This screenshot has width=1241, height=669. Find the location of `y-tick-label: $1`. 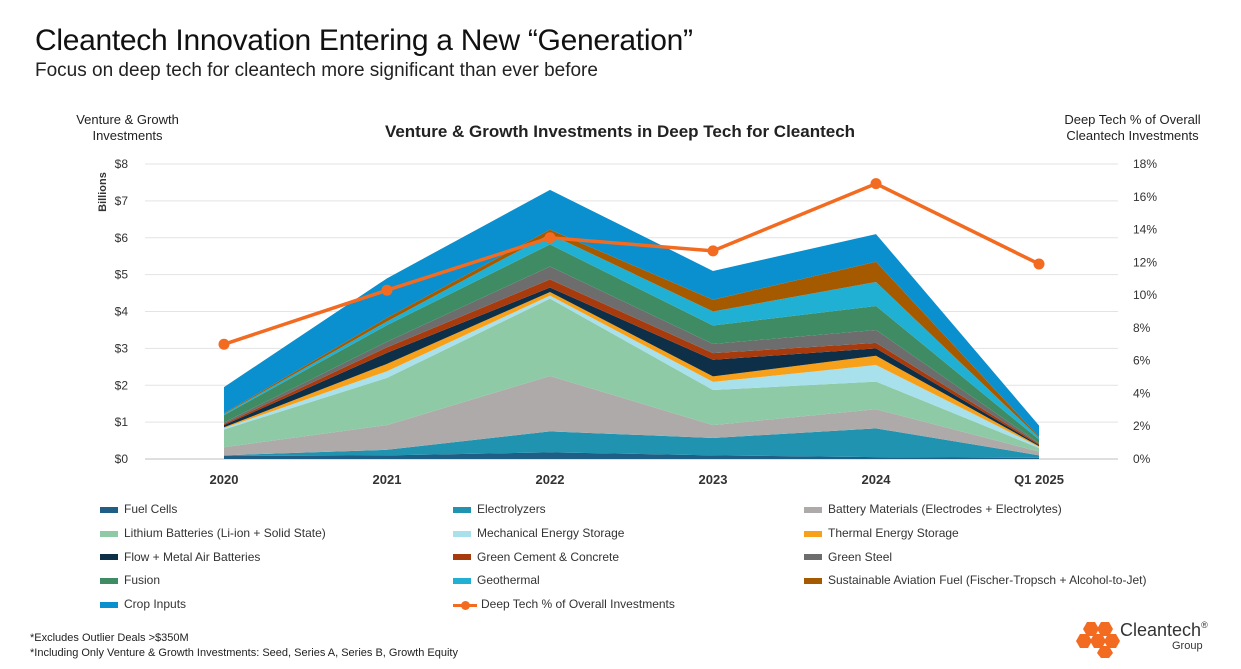

y-tick-label: $1 is located at coordinates (122, 422).